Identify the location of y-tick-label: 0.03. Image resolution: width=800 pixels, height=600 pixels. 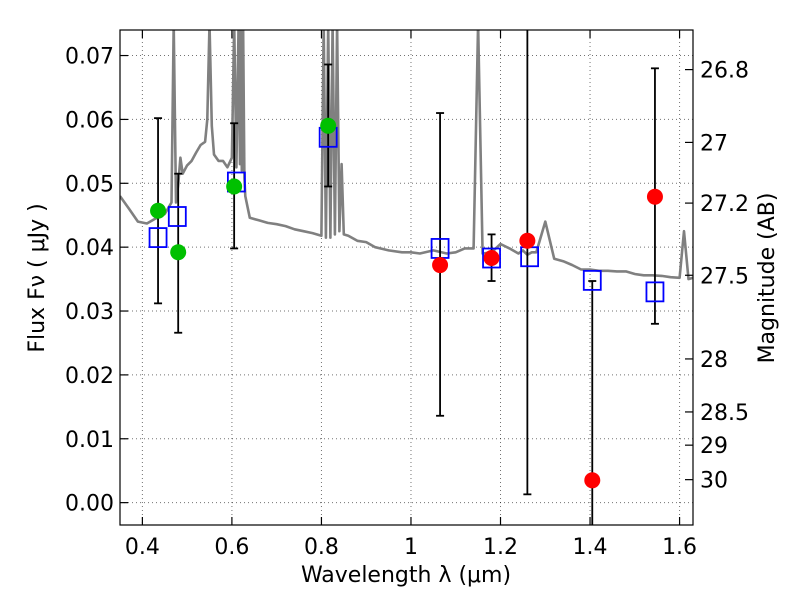
(89, 312).